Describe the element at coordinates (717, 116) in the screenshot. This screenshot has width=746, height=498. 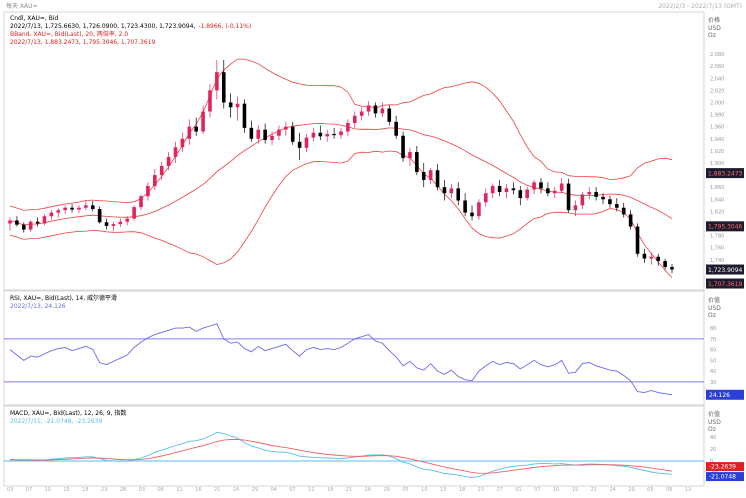
I see `price-tick-label: 1,980` at that location.